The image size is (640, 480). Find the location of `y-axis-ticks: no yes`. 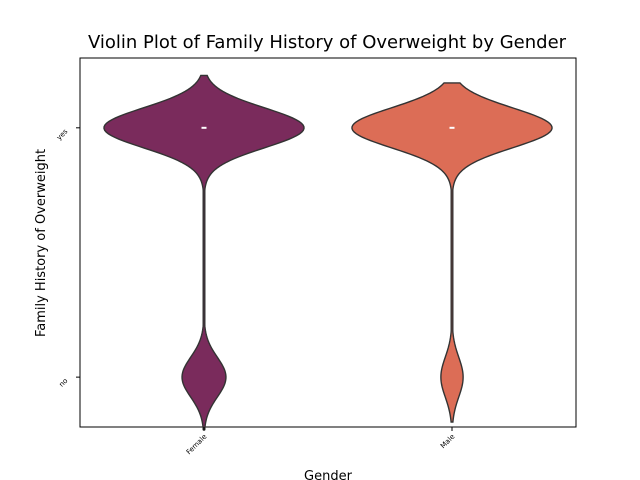

y-axis-ticks: no yes is located at coordinates (67, 258).